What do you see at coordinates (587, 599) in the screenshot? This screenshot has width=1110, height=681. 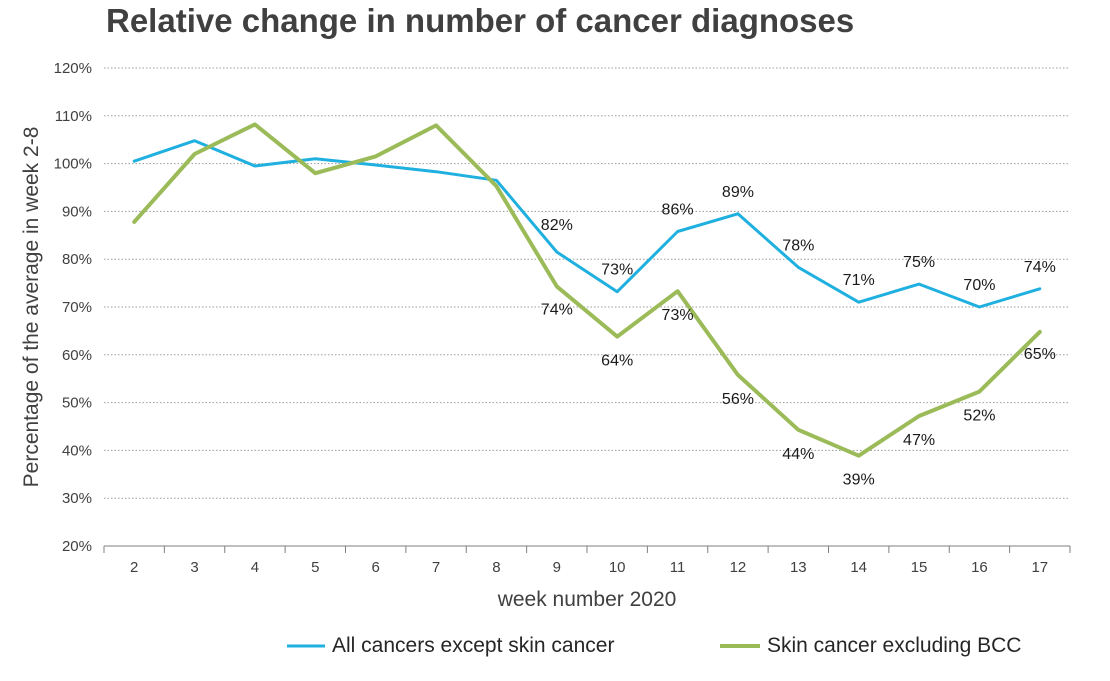 I see `x-axis-title: week number 2020` at bounding box center [587, 599].